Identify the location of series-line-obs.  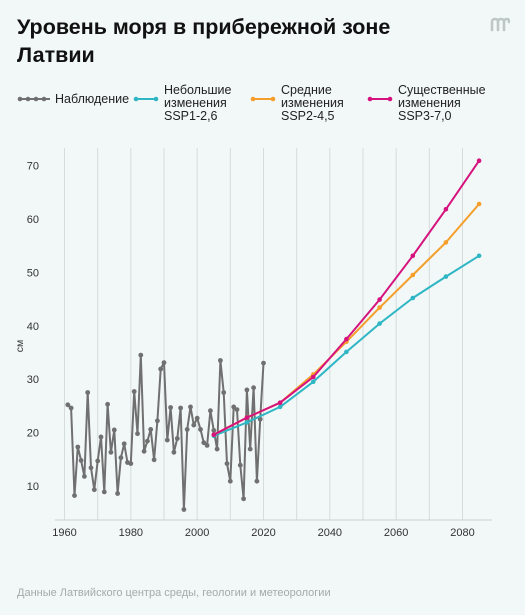
(166, 432).